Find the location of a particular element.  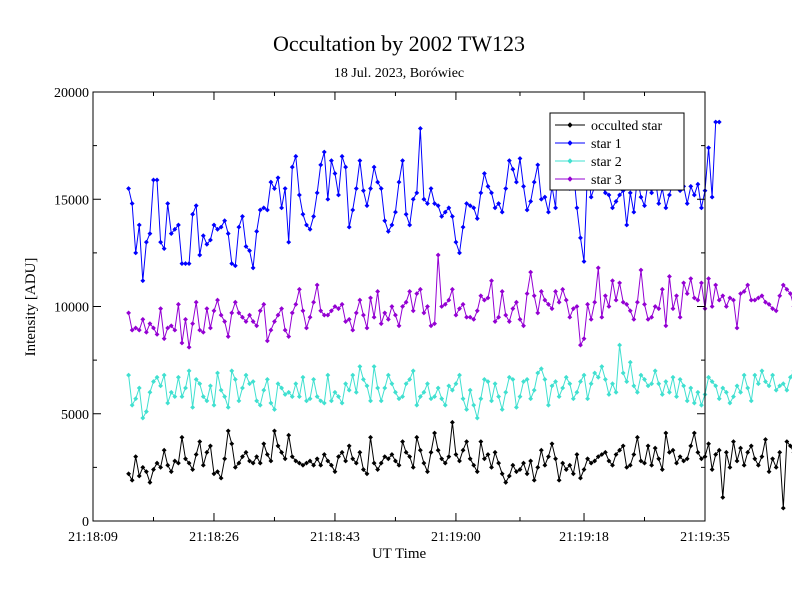

y-tick-label: 15000 is located at coordinates (71, 200).